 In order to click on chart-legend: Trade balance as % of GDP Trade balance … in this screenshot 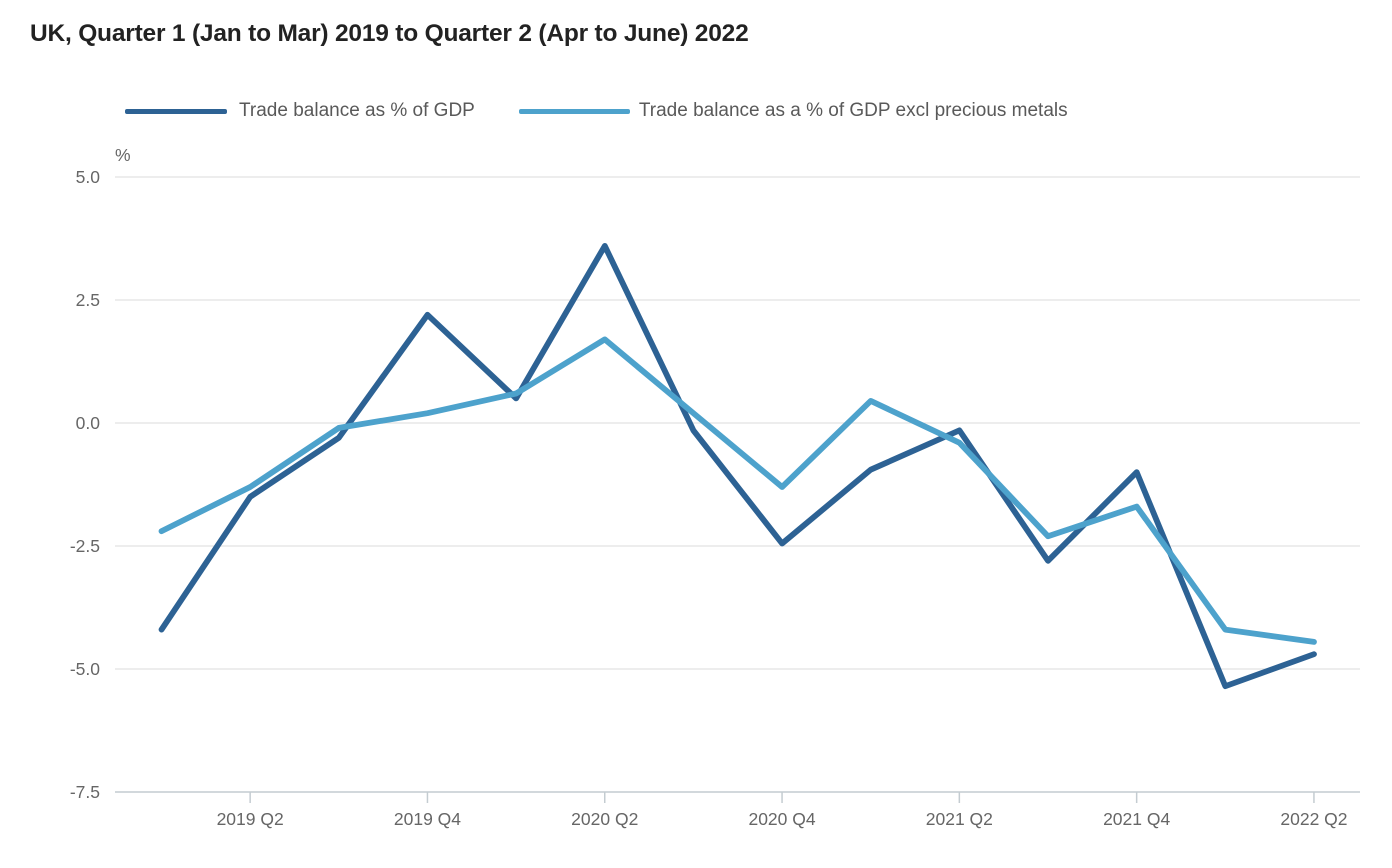, I will do `click(596, 111)`.